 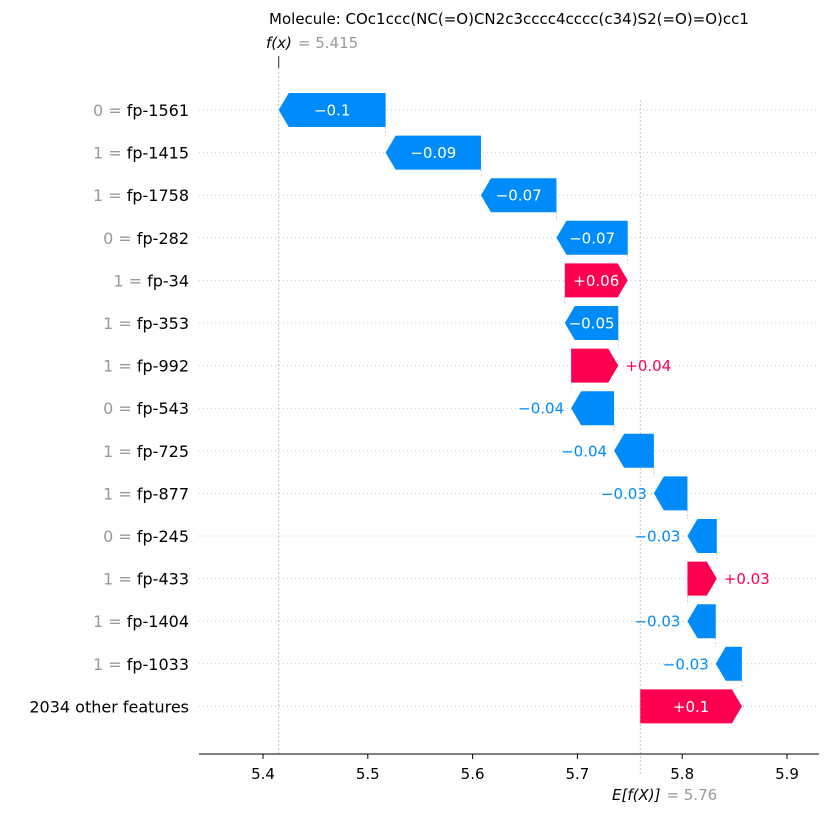 I want to click on bar-value-label: −0.05, so click(x=592, y=324).